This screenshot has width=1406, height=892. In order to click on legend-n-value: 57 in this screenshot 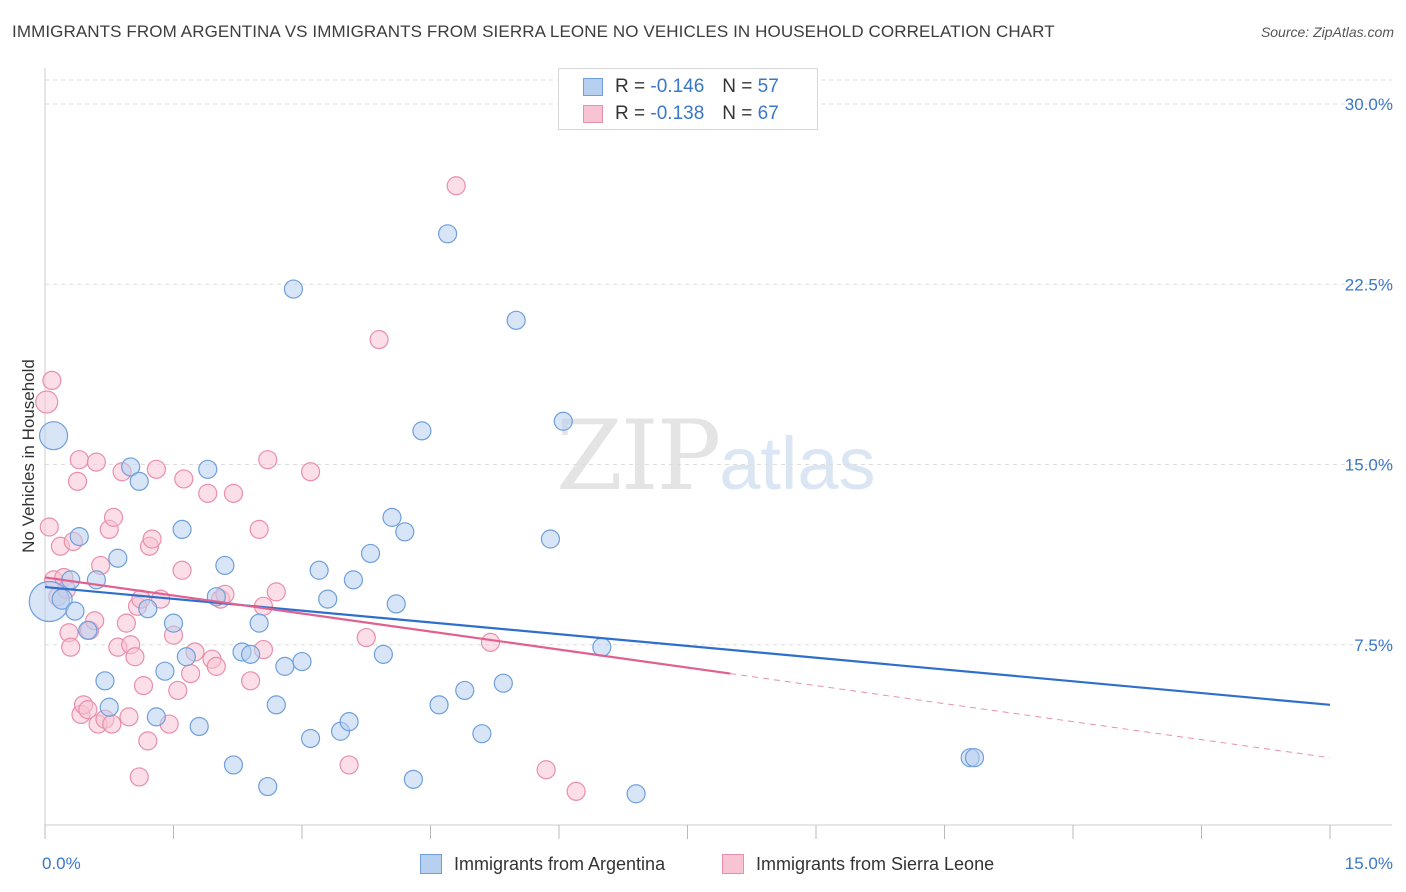, I will do `click(768, 86)`.